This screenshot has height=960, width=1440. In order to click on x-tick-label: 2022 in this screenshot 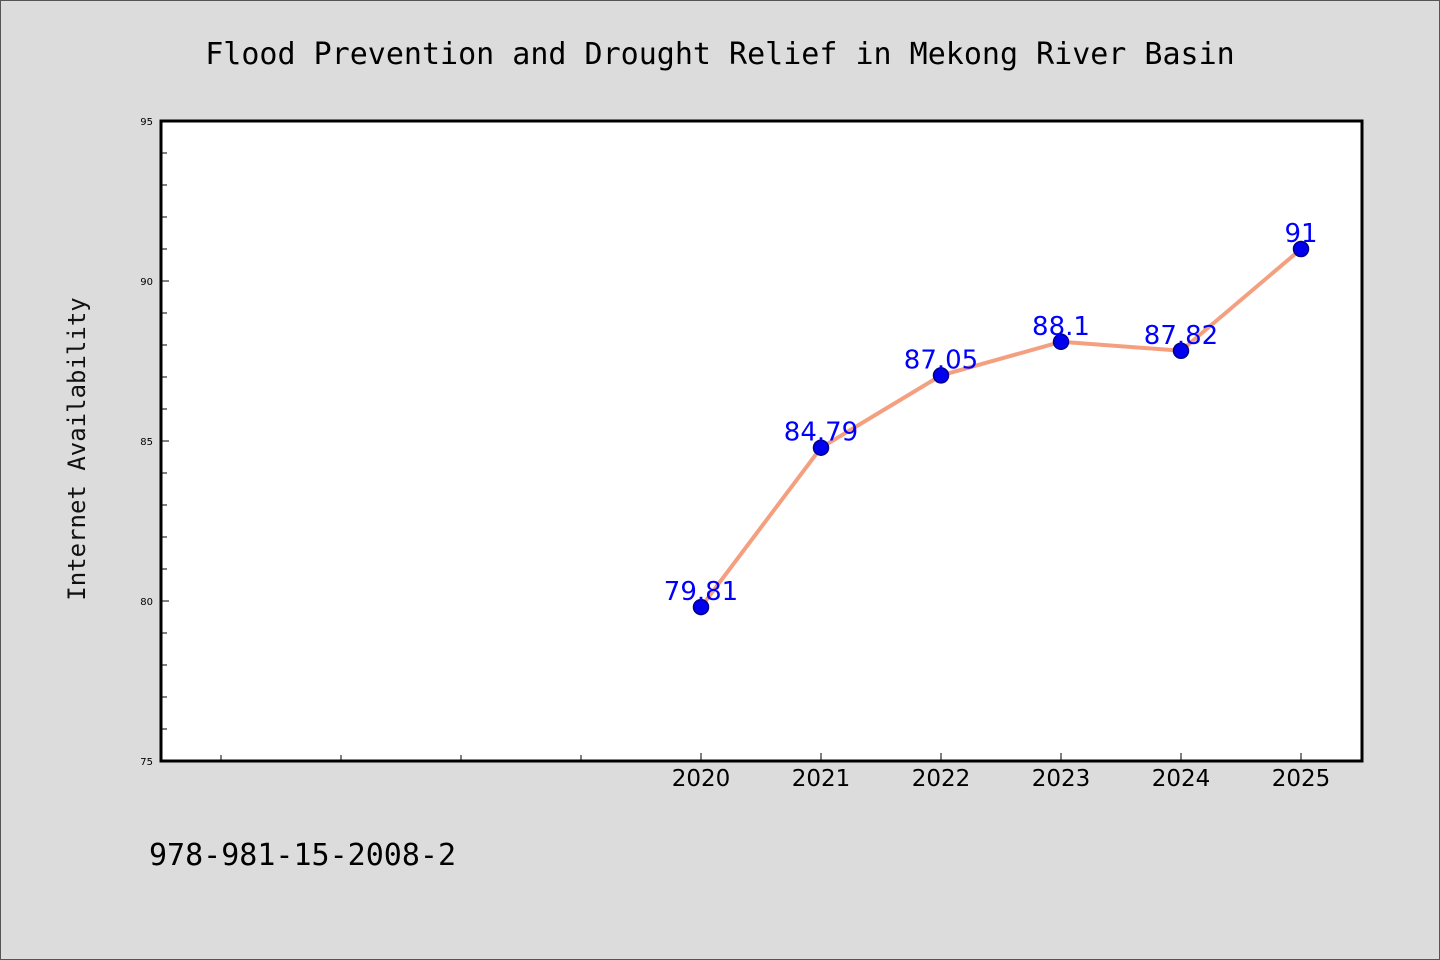, I will do `click(941, 779)`.